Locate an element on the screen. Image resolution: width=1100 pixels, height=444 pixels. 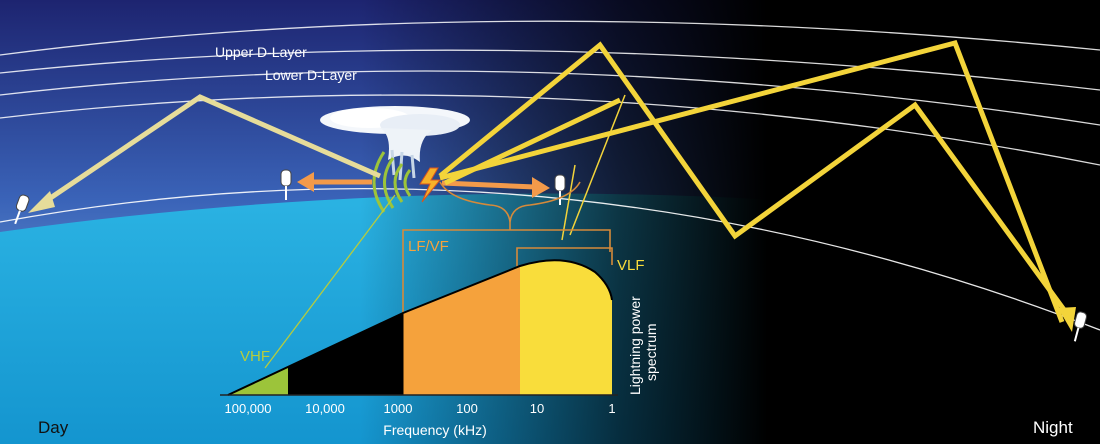
tick-1000: 1000 is located at coordinates (398, 408).